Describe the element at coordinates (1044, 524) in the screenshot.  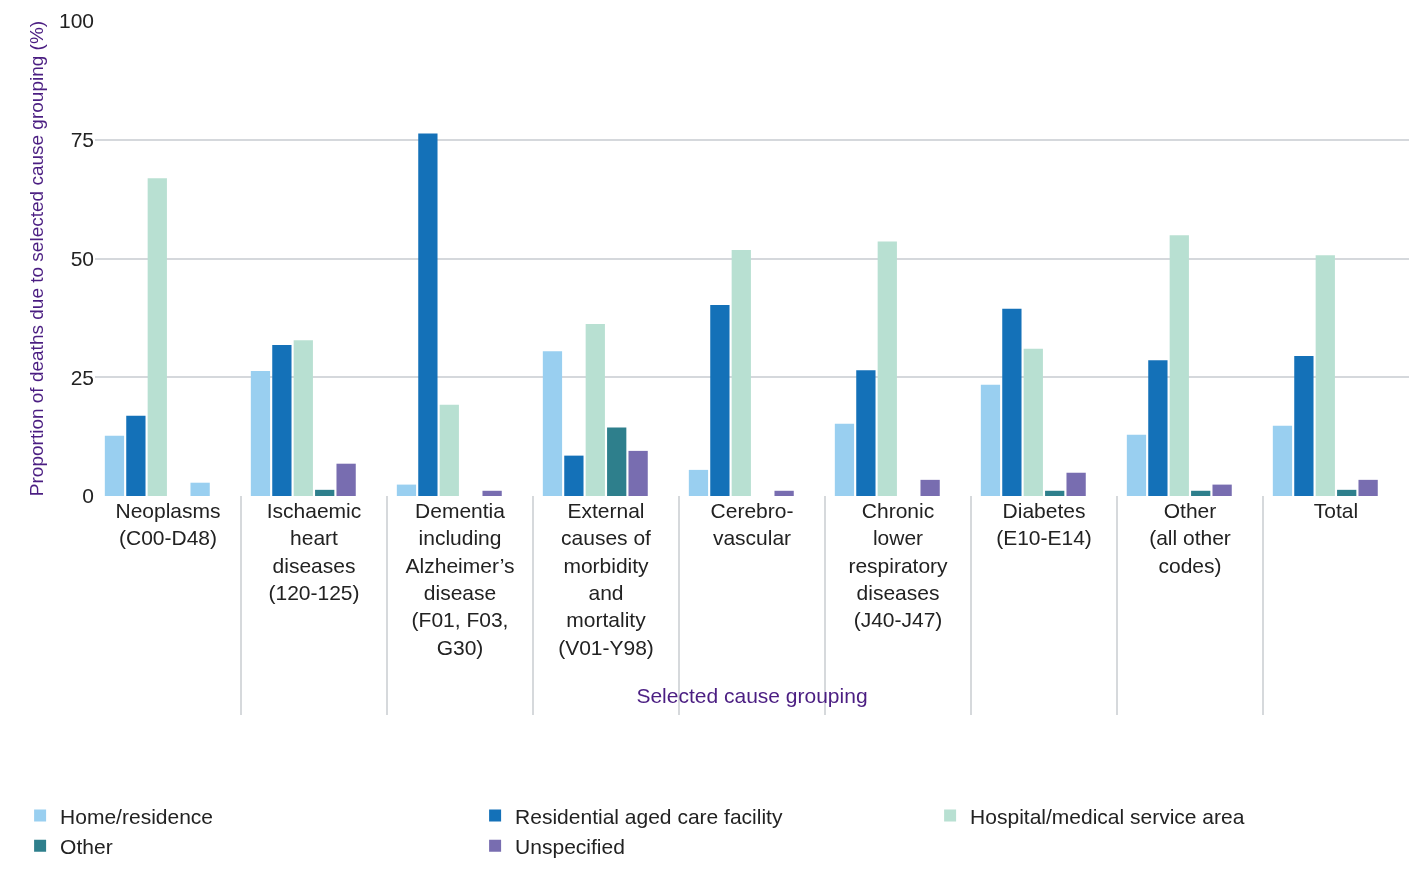
I see `x-tick-label: Diabetes (E10-E14)` at that location.